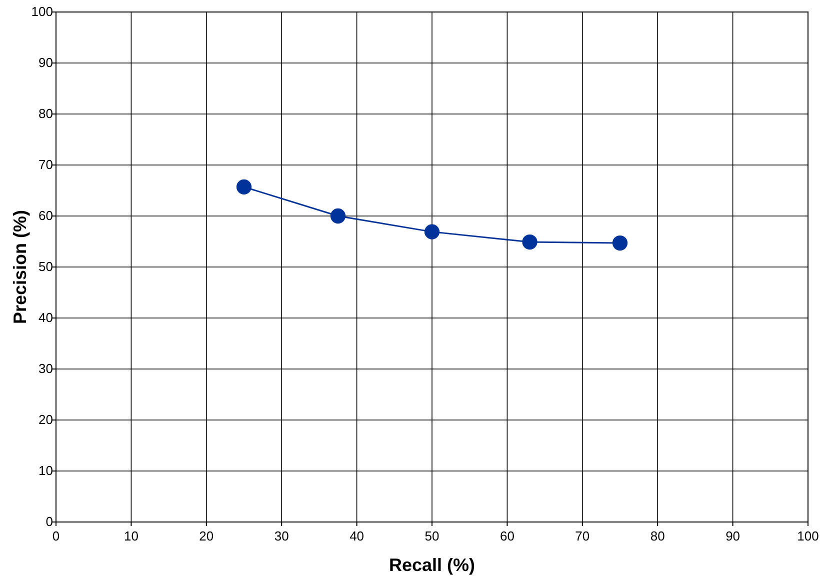 The image size is (826, 577). I want to click on y-tick-label: 90, so click(45, 62).